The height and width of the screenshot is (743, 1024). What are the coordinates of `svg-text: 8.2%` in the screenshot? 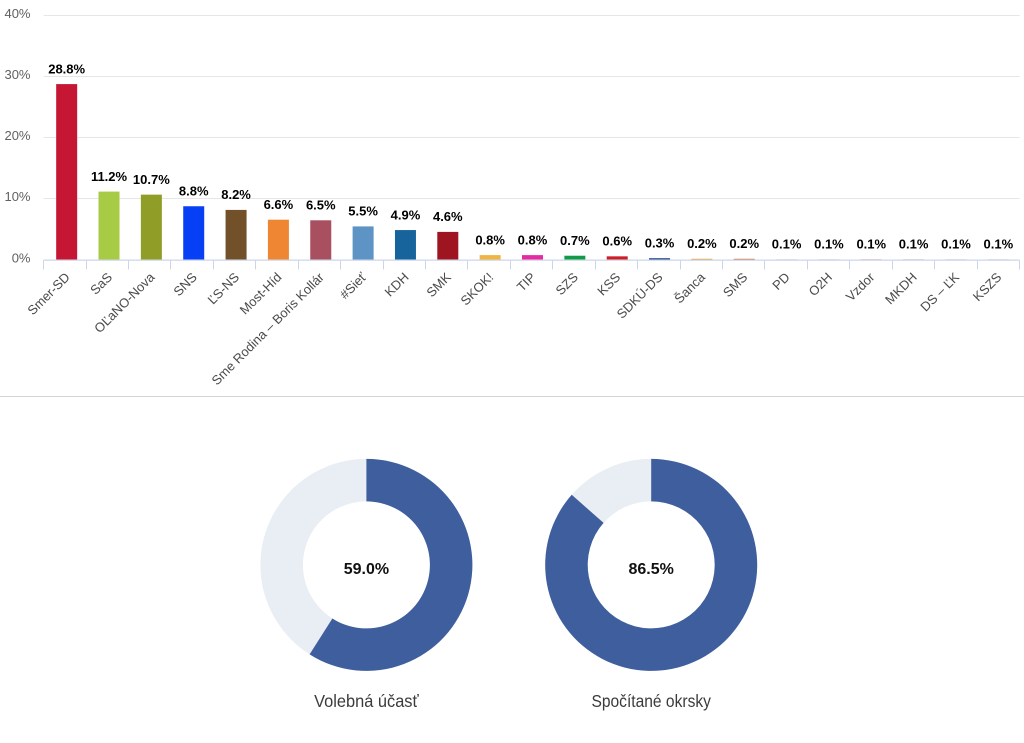 It's located at (236, 194).